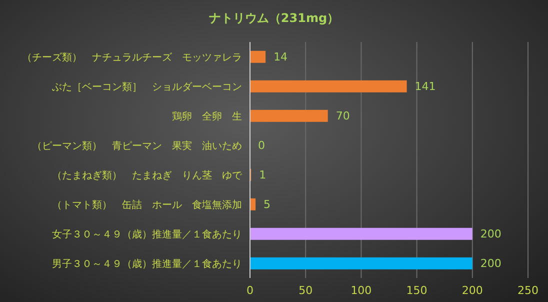 The height and width of the screenshot is (302, 548). I want to click on y-tick-label: ぶた［ベーコン類］ ショルダーベーコン, so click(147, 86).